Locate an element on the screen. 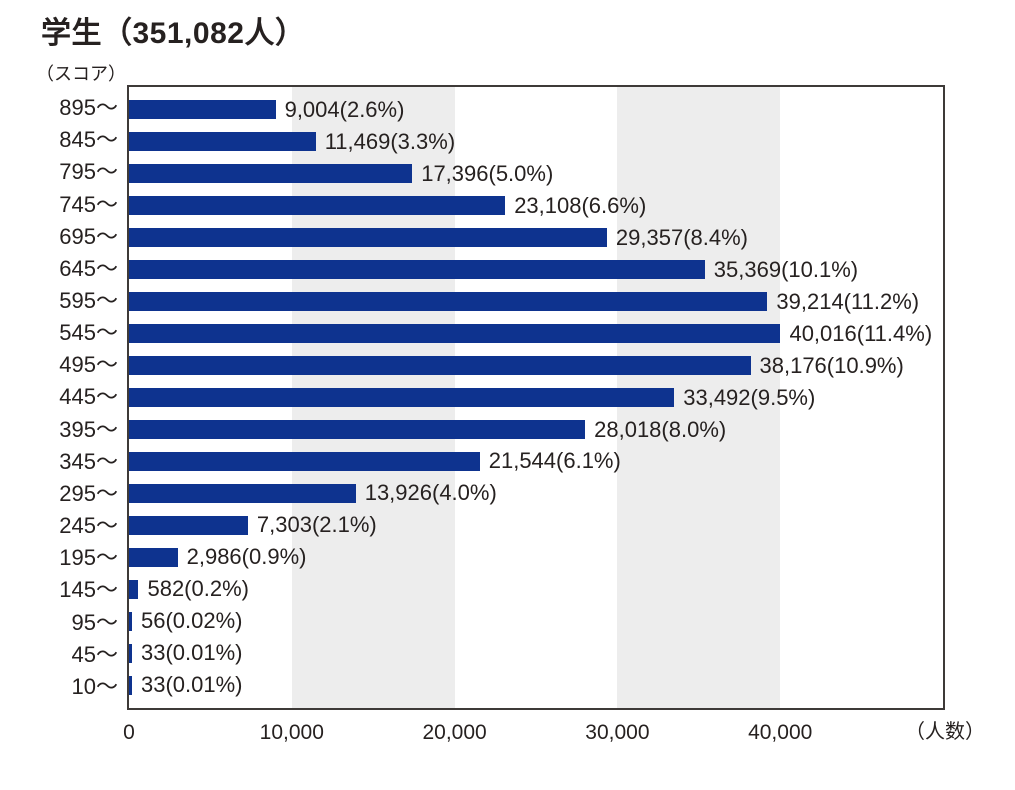 The image size is (1015, 790). bar-row: 28,018(8.0%) is located at coordinates (536, 430).